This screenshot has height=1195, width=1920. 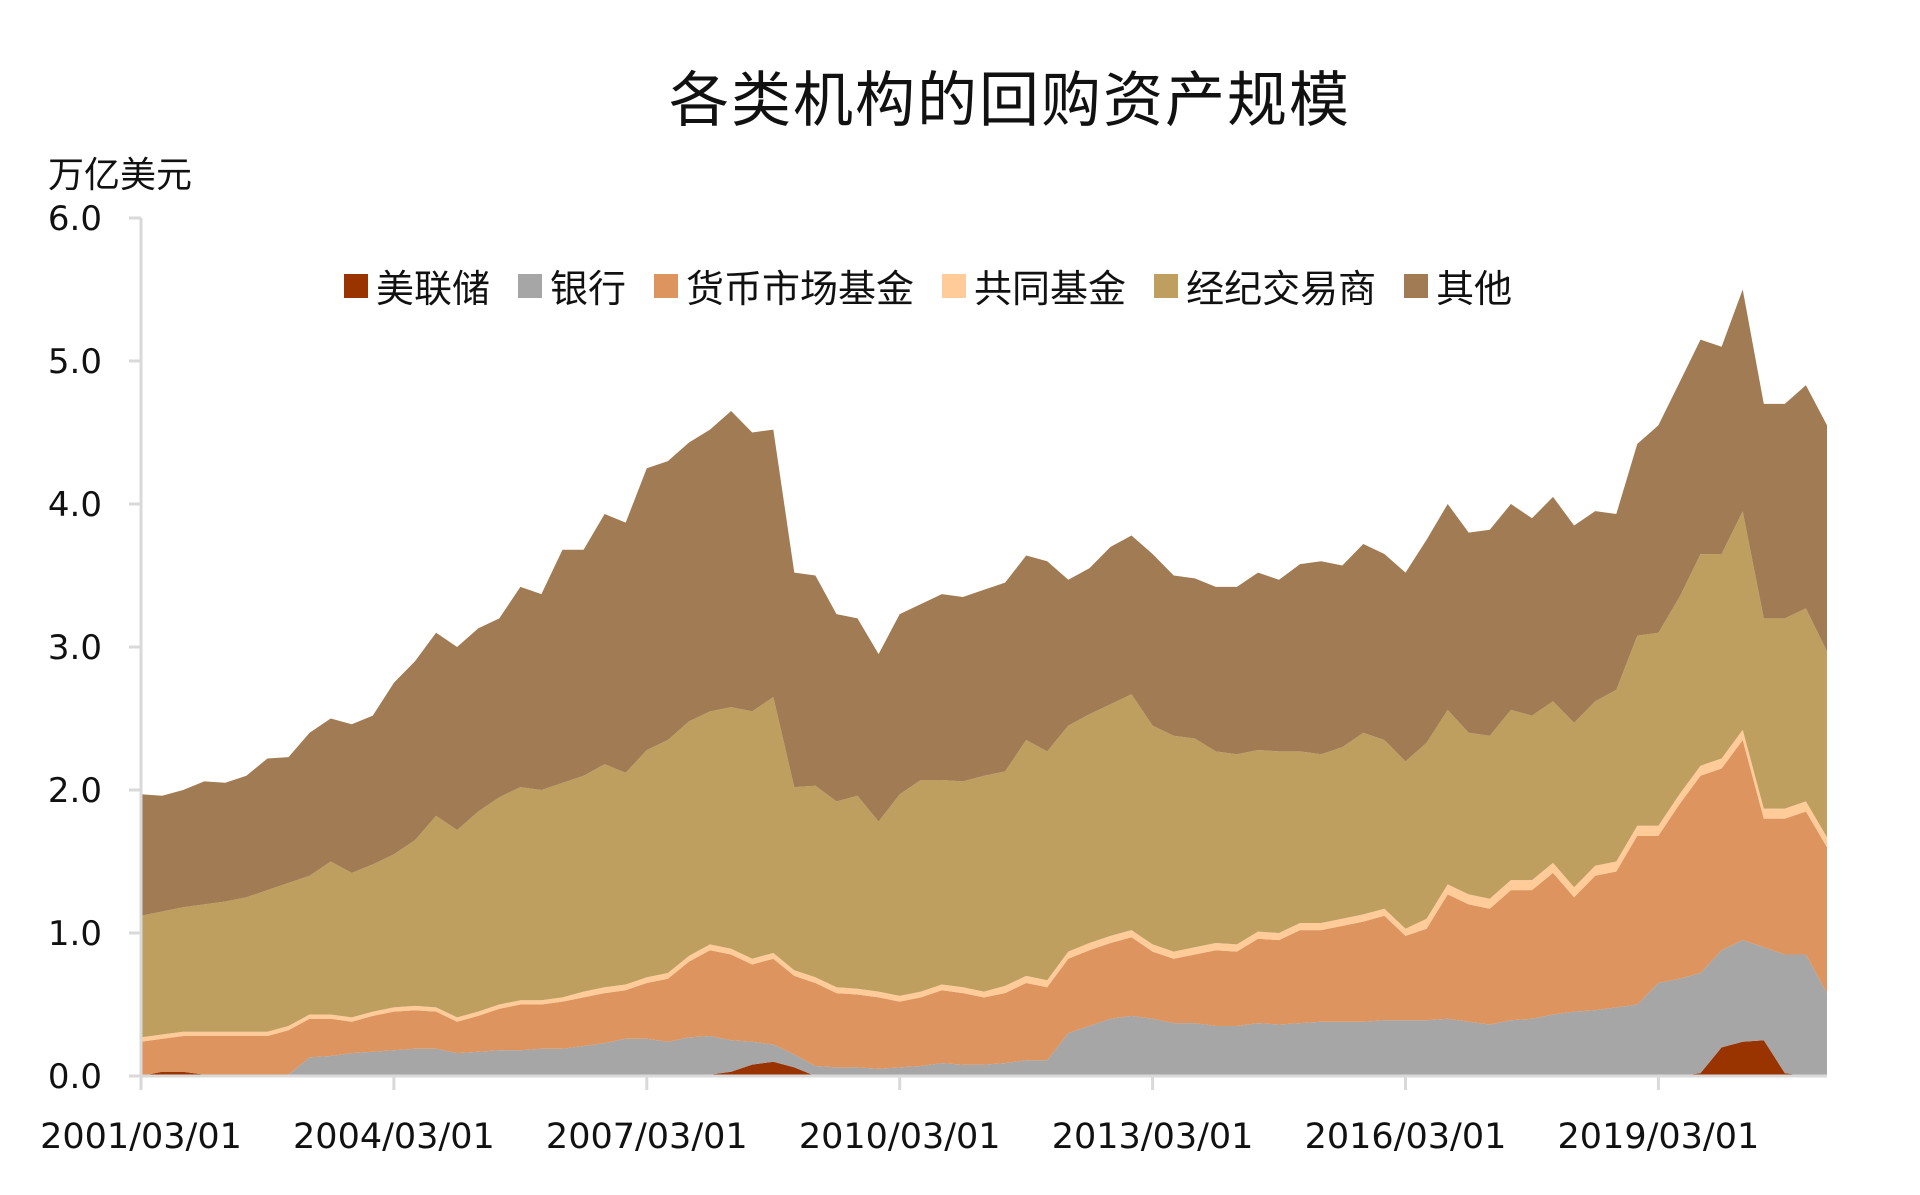 What do you see at coordinates (75, 791) in the screenshot?
I see `y-tick-label: 2.0` at bounding box center [75, 791].